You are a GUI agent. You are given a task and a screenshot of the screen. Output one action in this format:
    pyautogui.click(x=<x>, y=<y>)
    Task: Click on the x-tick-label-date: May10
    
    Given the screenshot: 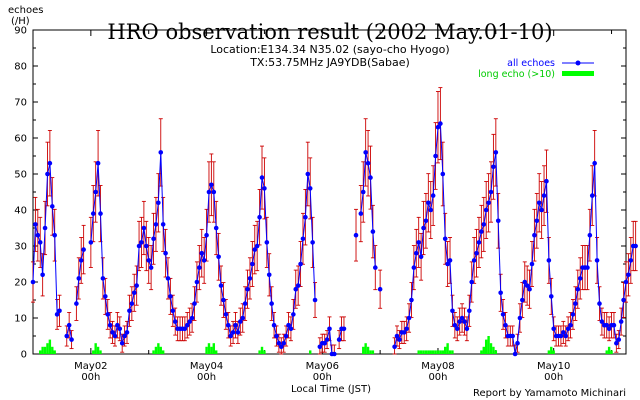 What is the action you would take?
    pyautogui.click(x=553, y=366)
    